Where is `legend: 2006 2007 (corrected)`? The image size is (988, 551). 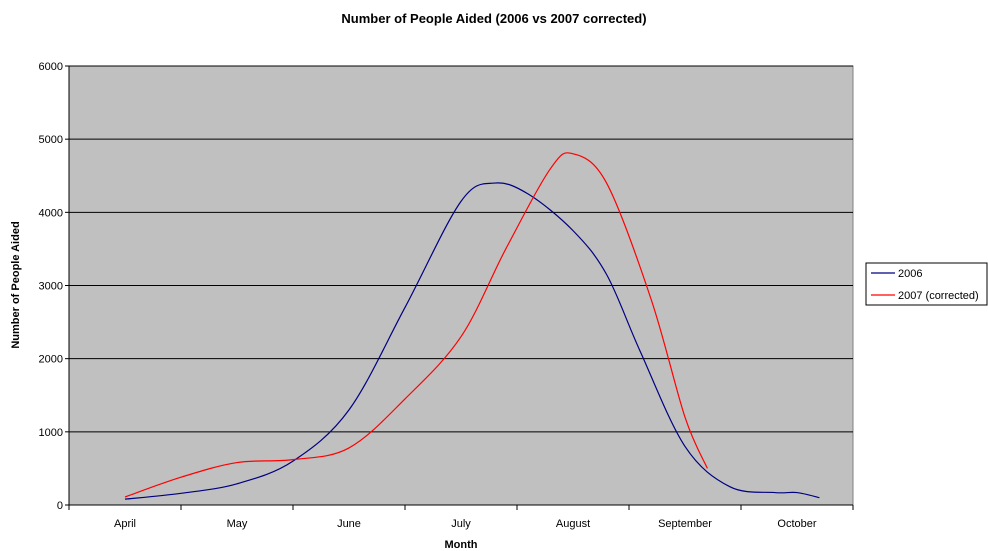
legend: 2006 2007 (corrected) is located at coordinates (926, 284).